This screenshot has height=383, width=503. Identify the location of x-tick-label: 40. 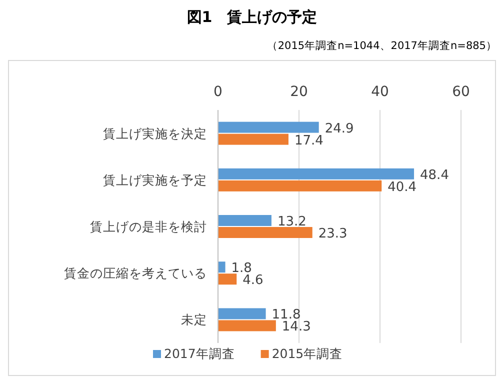
(380, 92).